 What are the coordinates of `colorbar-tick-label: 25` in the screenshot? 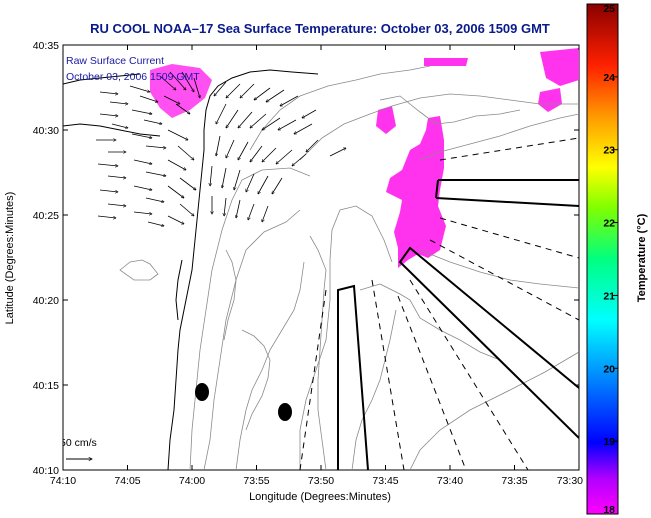 It's located at (609, 9).